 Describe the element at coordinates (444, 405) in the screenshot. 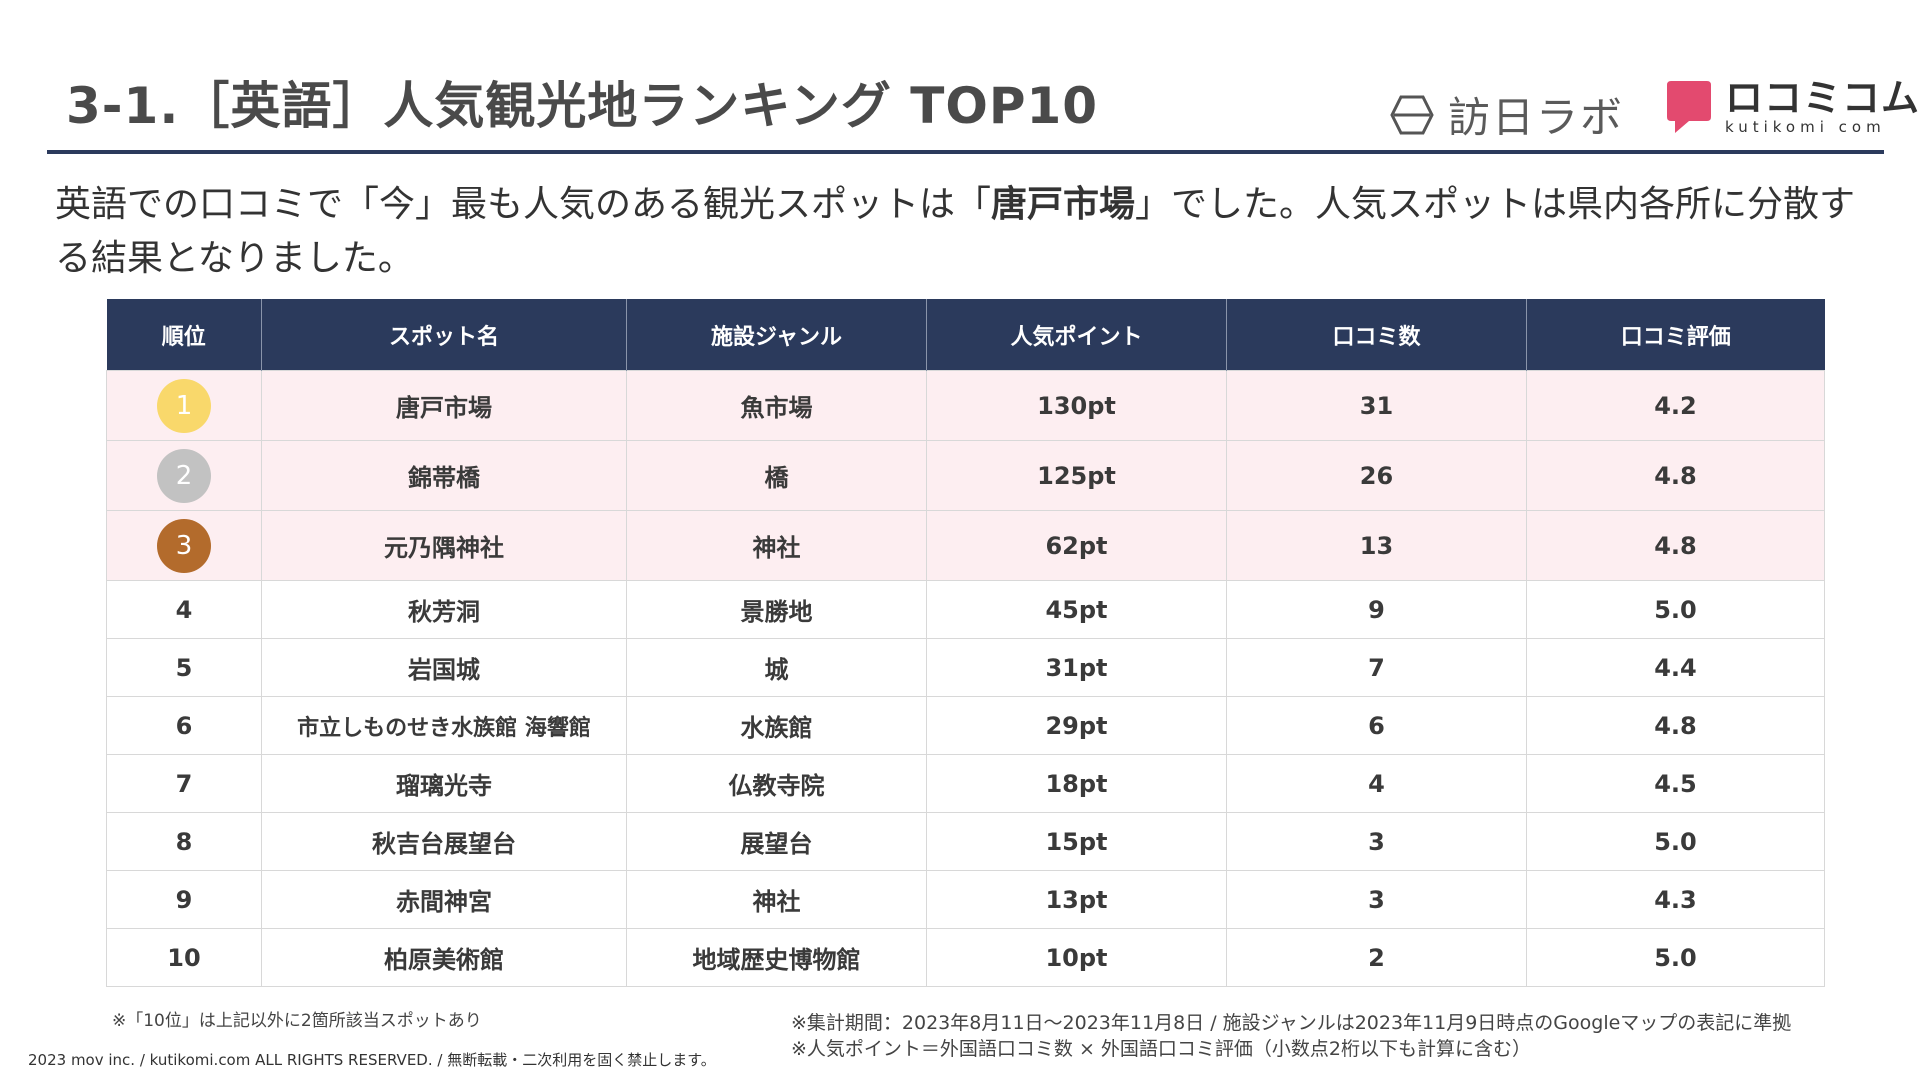

I see `spot-cell: 唐戸市場` at that location.